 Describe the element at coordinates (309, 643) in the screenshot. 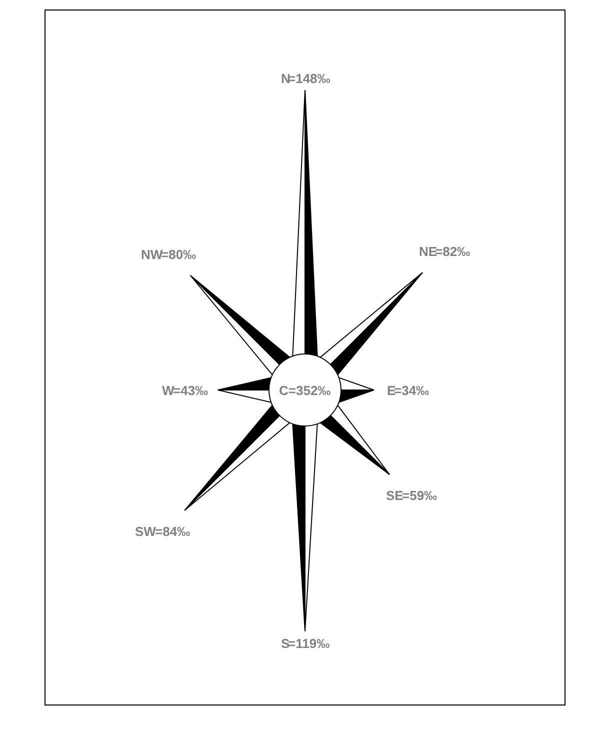

I see `data-label: =119‰` at that location.